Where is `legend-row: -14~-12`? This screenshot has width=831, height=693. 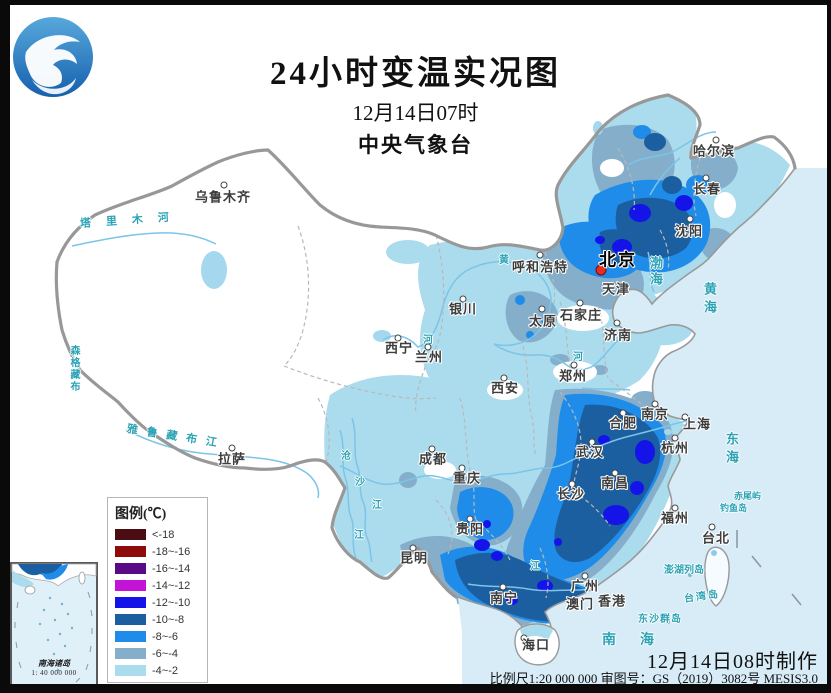 legend-row: -14~-12 is located at coordinates (161, 585).